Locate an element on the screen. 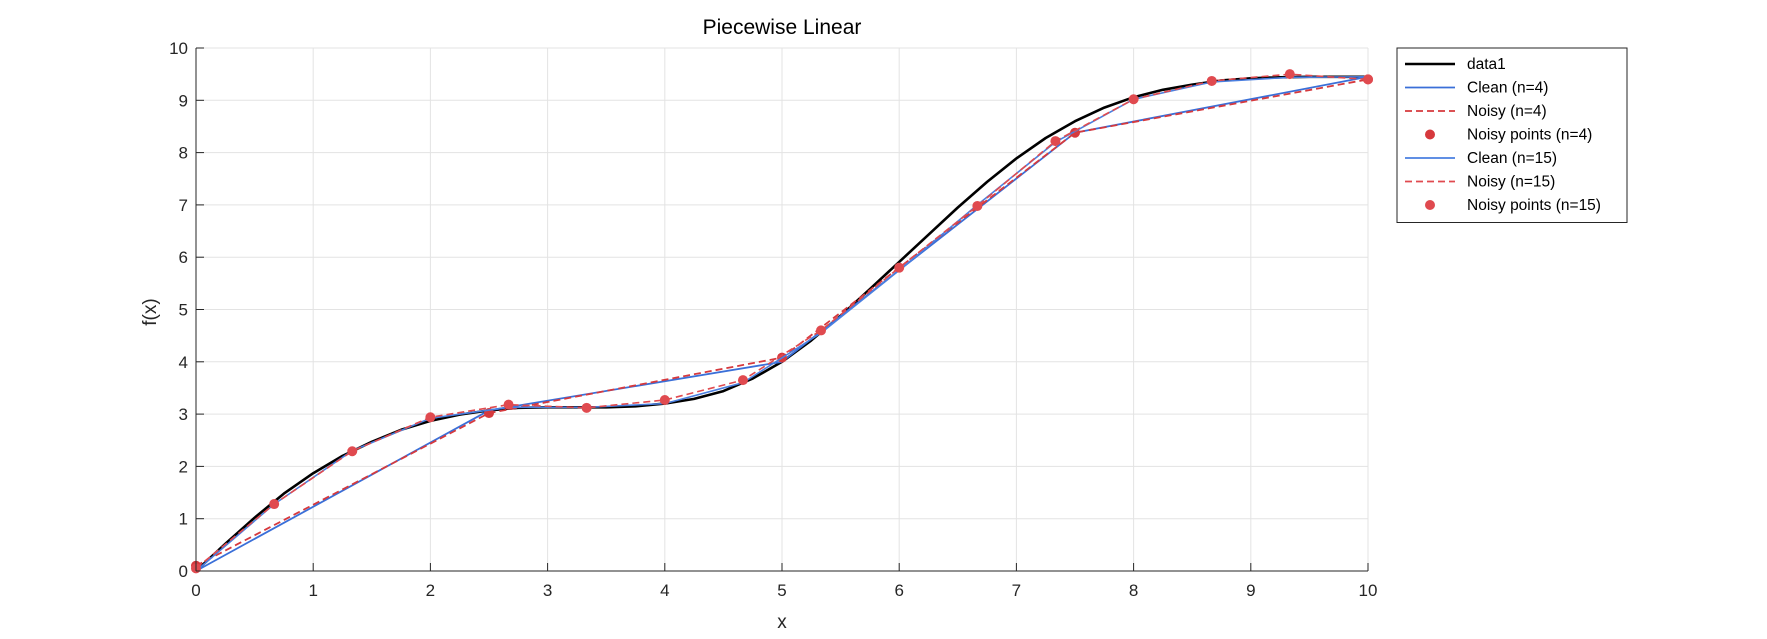  x-tick-label: 5 is located at coordinates (781, 590).